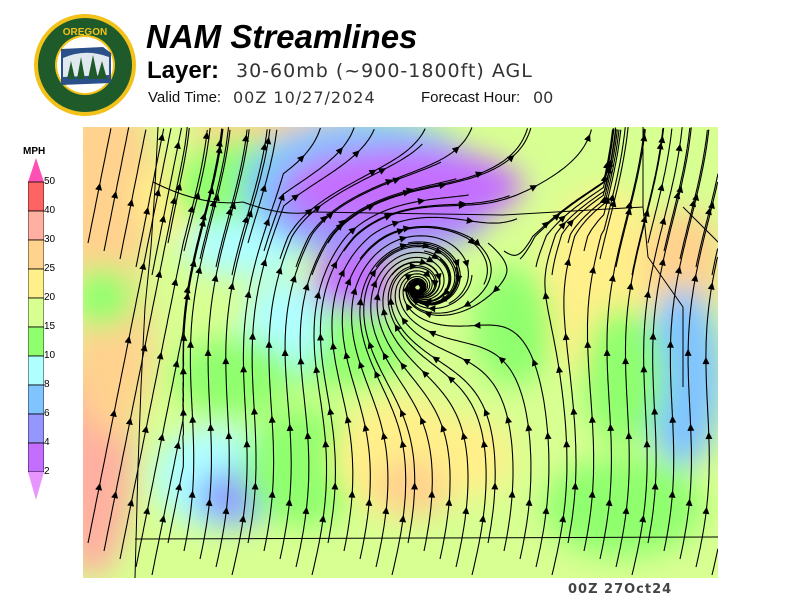  Describe the element at coordinates (36, 170) in the screenshot. I see `legend-over-arrow` at that location.